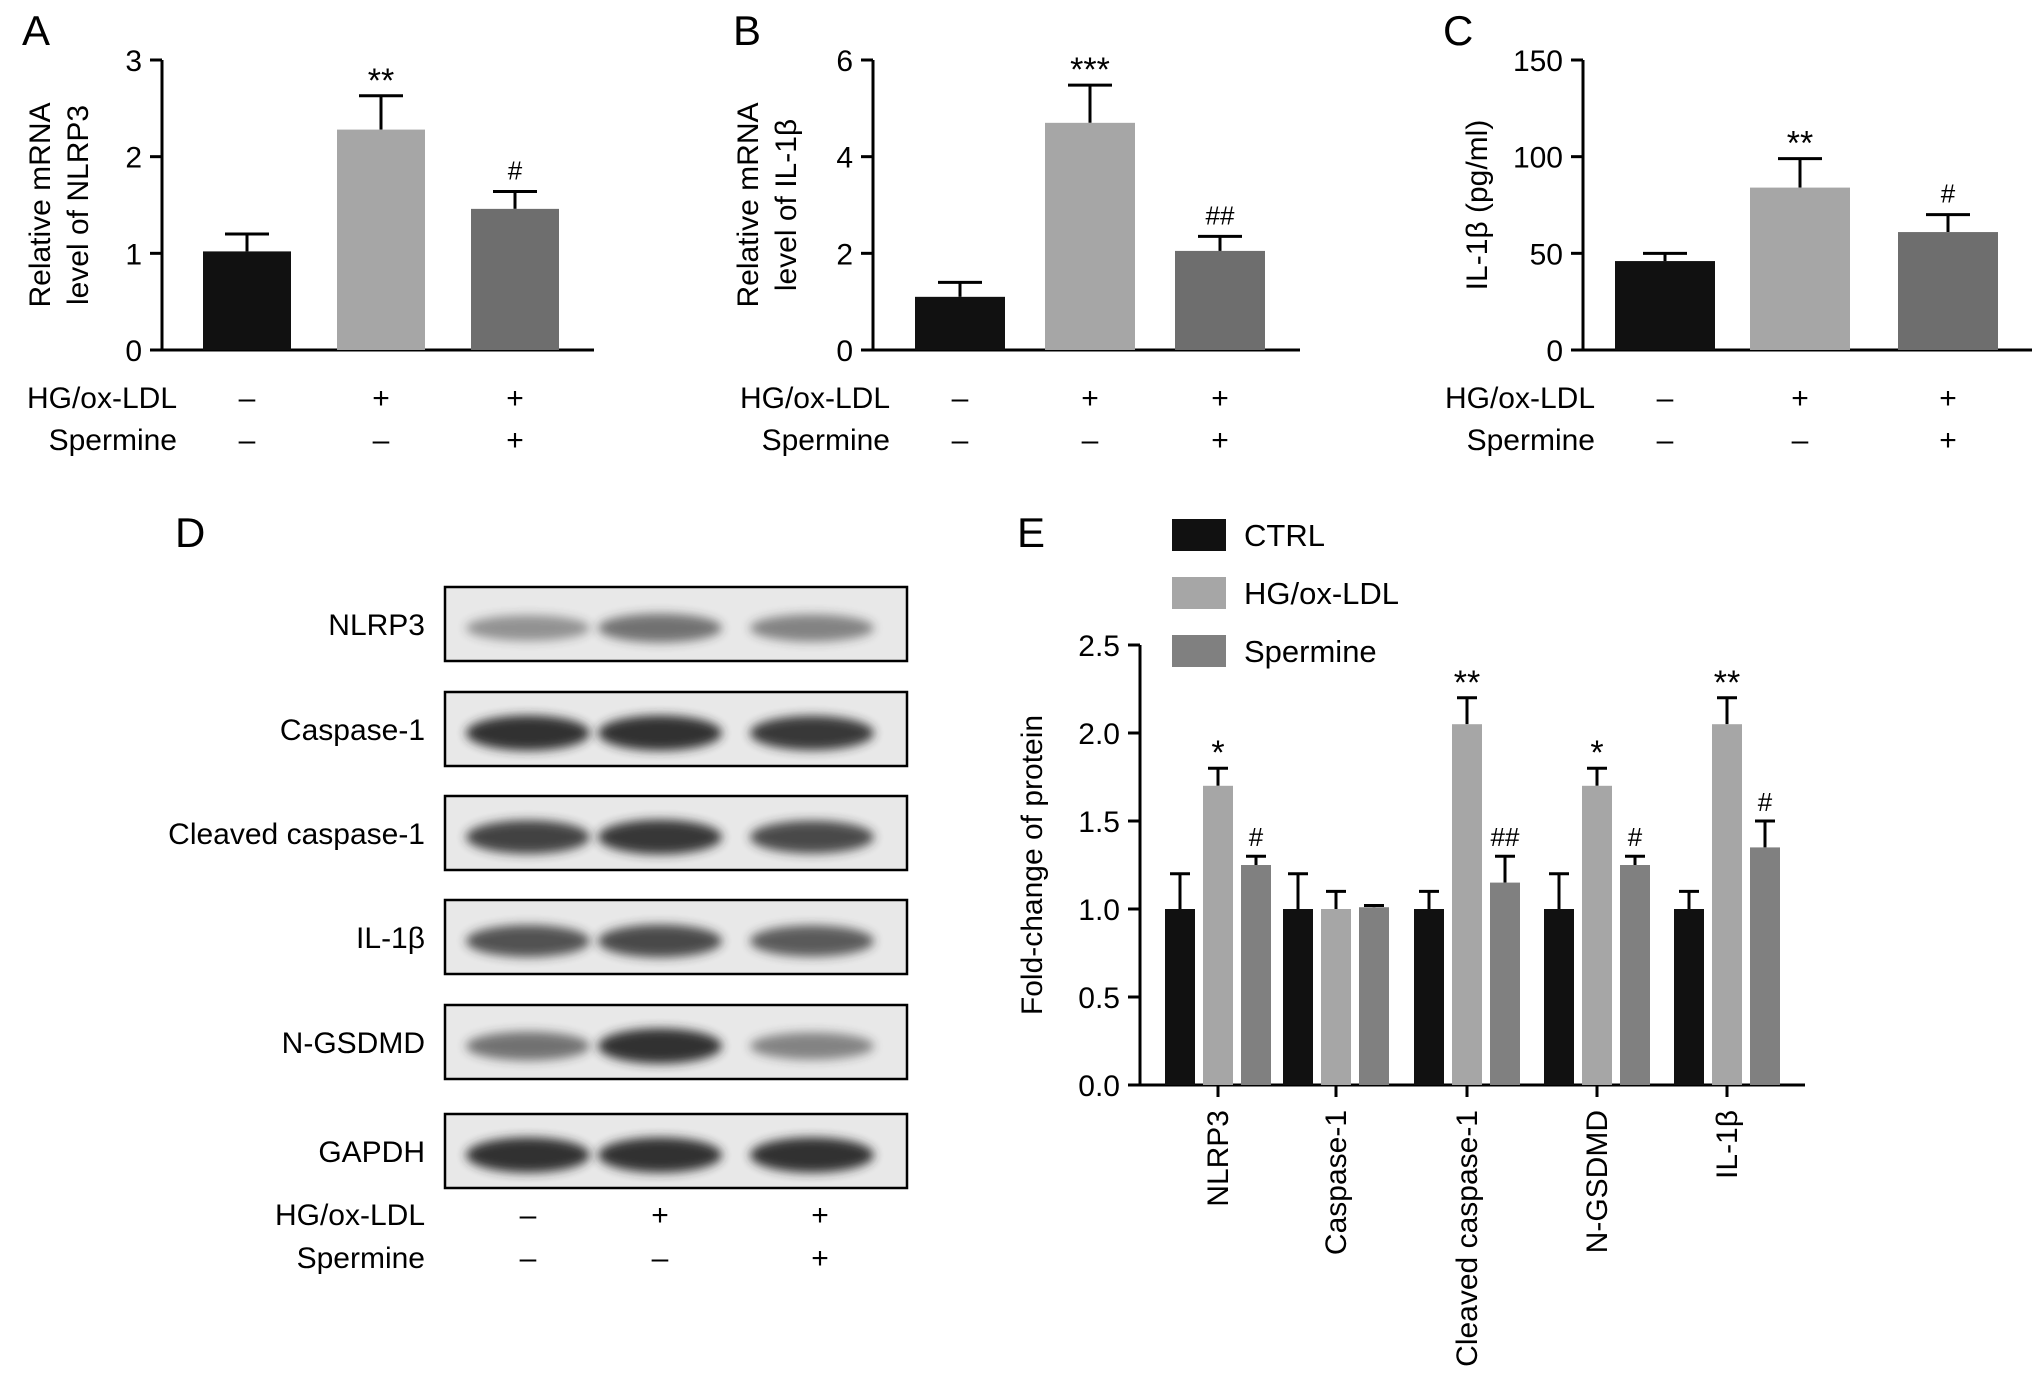  I want to click on panel-c-y-tick-label: 100, so click(1538, 158).